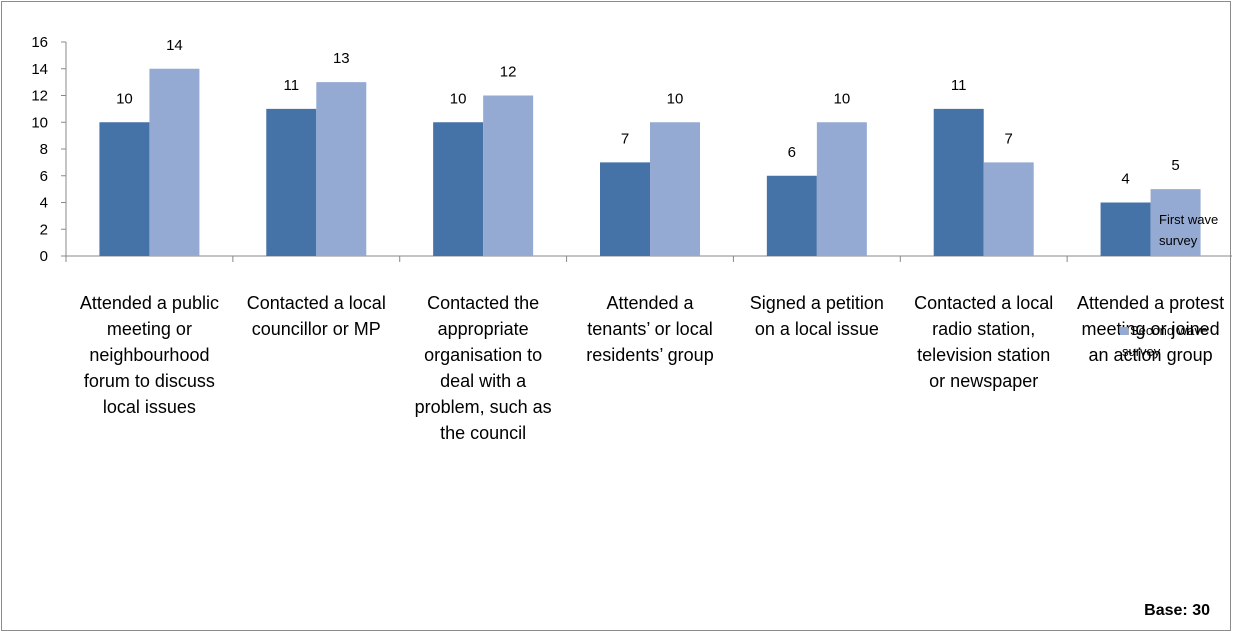 Image resolution: width=1234 pixels, height=634 pixels. What do you see at coordinates (44, 149) in the screenshot?
I see `y-tick-label: 8` at bounding box center [44, 149].